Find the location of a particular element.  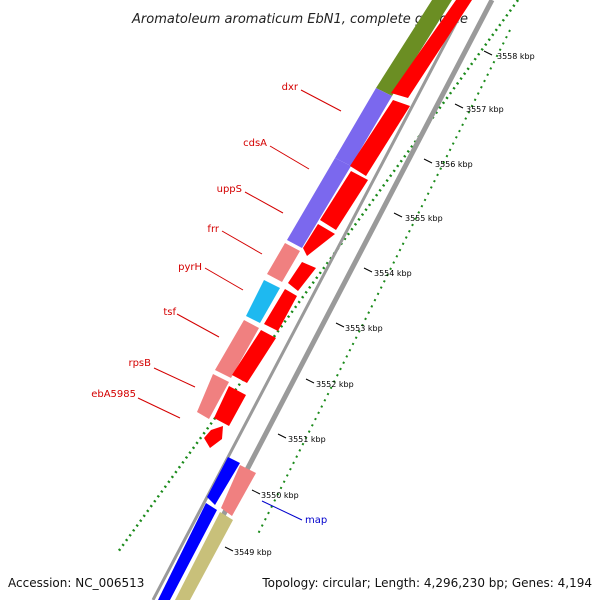

gene-label-frr: frr is located at coordinates (213, 229).